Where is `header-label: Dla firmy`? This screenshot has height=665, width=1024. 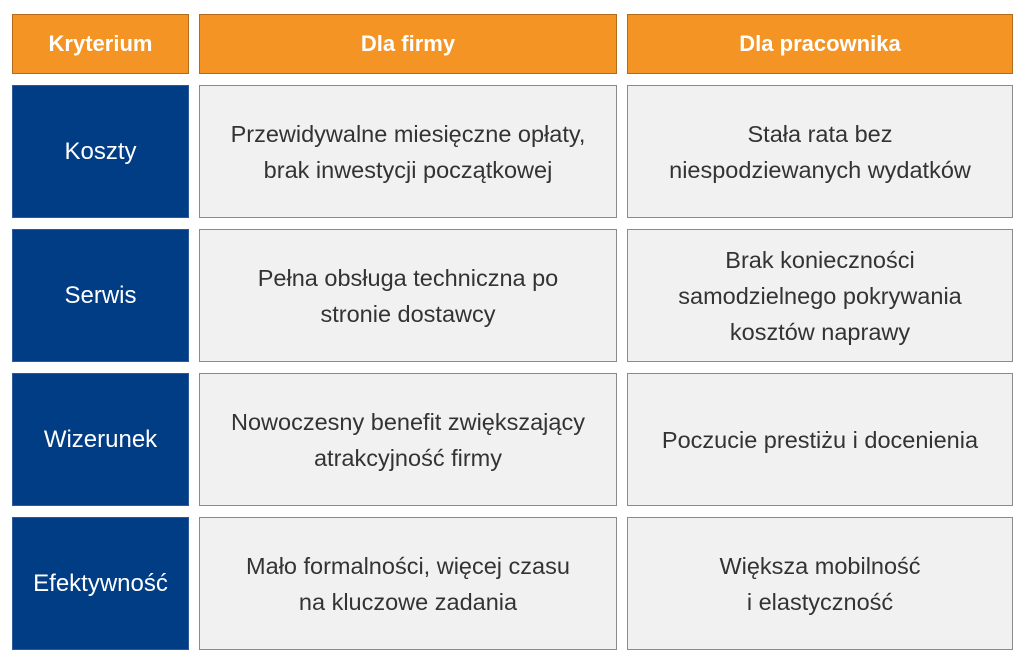
header-label: Dla firmy is located at coordinates (408, 43).